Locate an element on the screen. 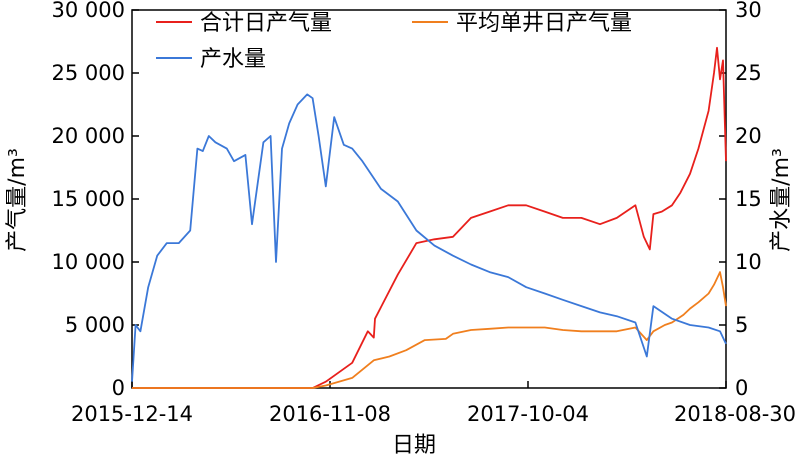  right-y-tick-label: 0 is located at coordinates (741, 388).